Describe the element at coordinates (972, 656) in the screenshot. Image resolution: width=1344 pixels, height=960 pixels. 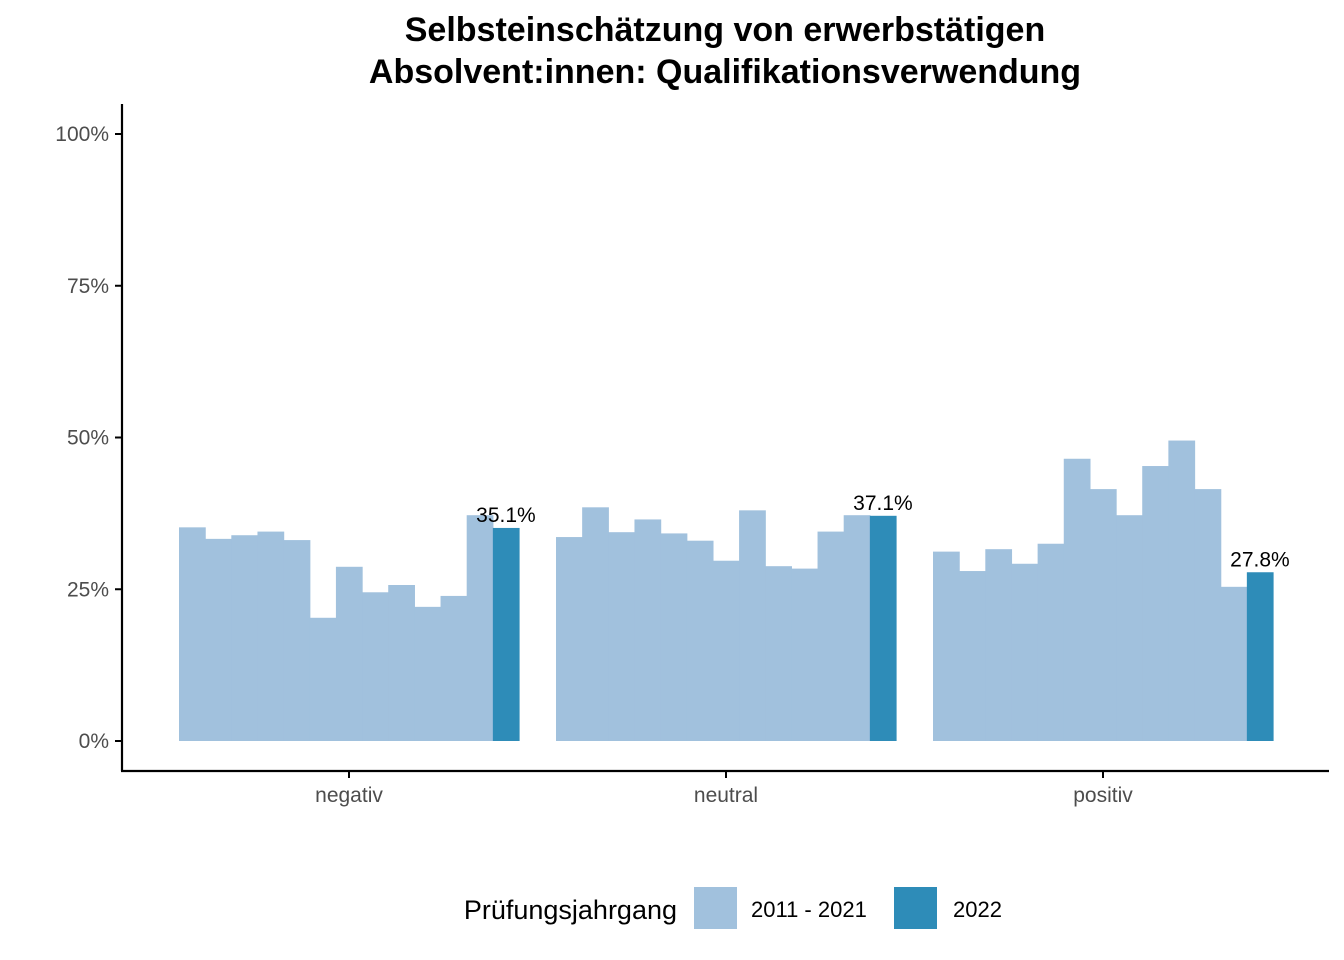
I see `bar-positiv-2012` at that location.